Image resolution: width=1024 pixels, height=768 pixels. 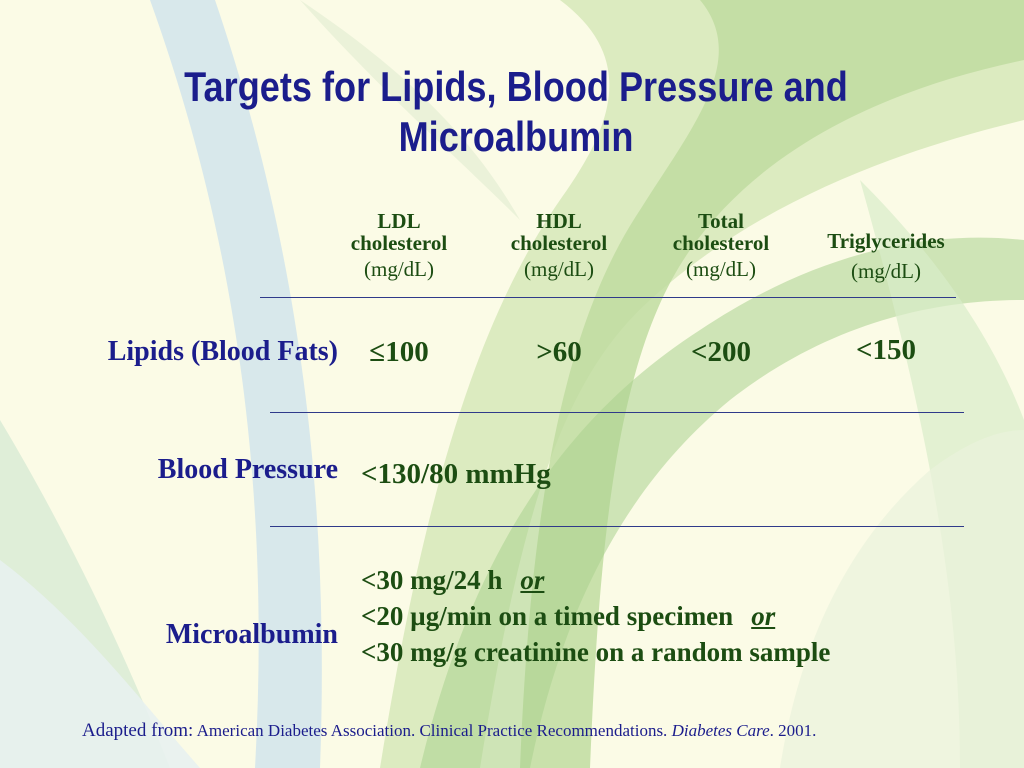 I want to click on column-header-name: LDL, so click(x=399, y=221).